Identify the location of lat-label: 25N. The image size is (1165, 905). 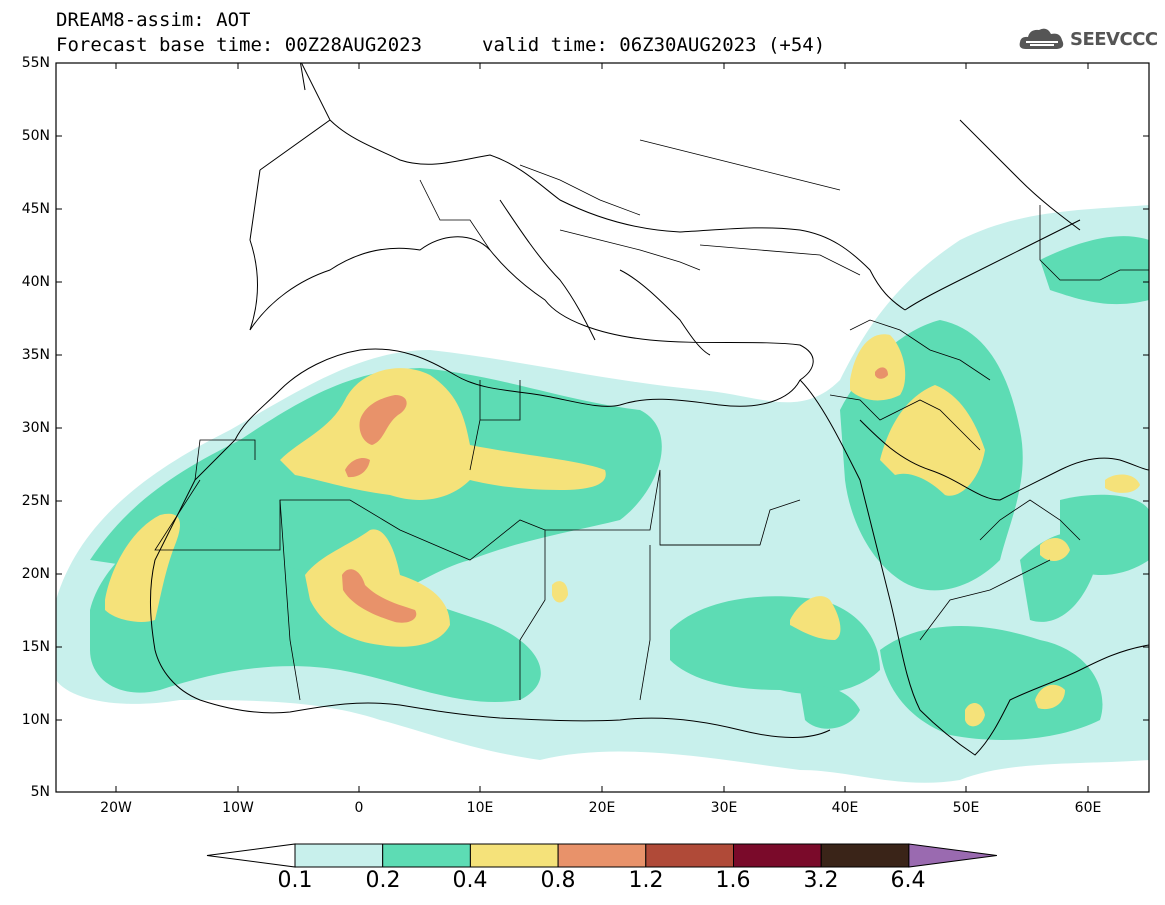
(35, 501).